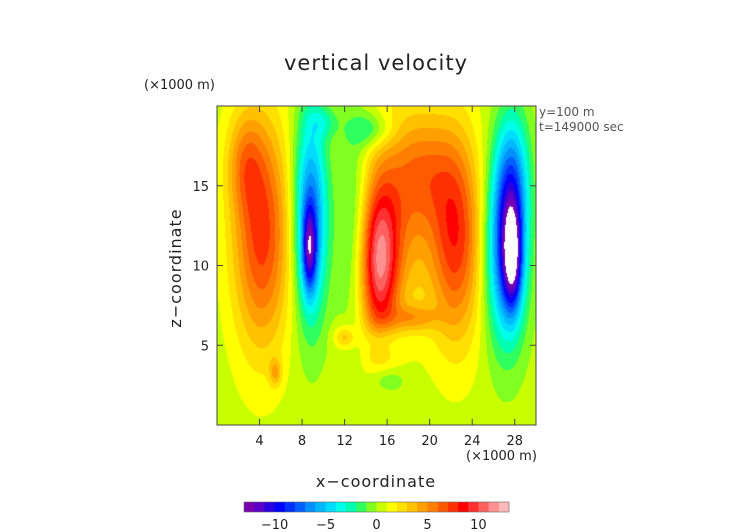 This screenshot has height=532, width=752. Describe the element at coordinates (205, 346) in the screenshot. I see `y-tick-label: 5` at that location.